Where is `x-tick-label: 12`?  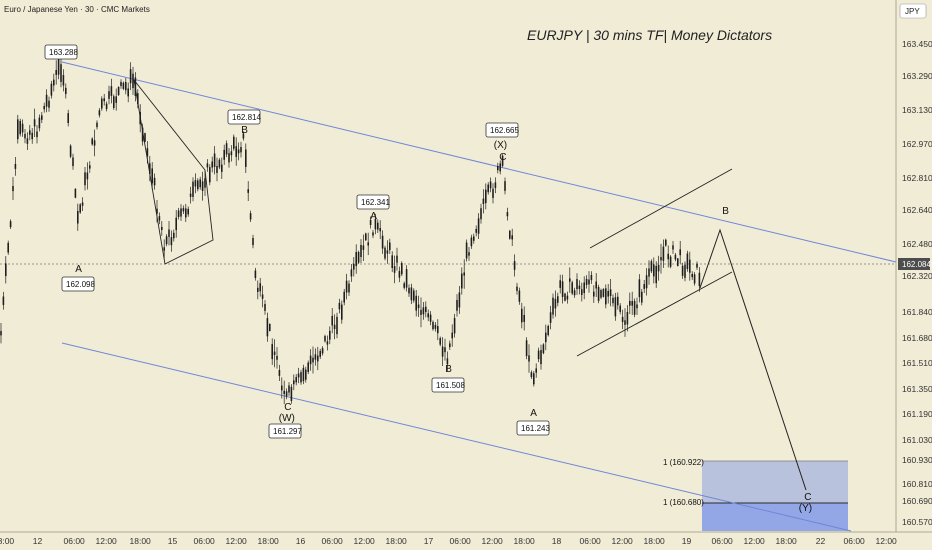 x-tick-label: 12 is located at coordinates (38, 541).